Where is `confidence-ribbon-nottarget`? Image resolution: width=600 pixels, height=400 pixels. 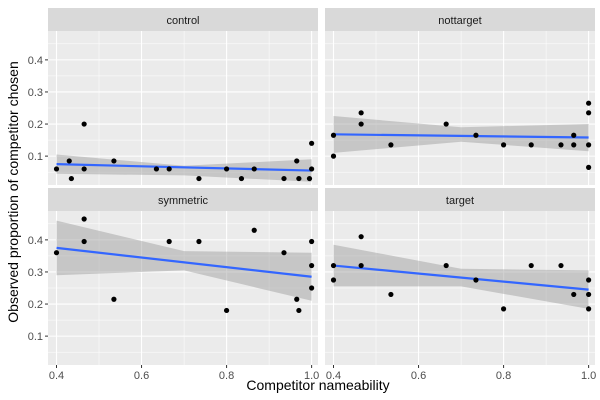
confidence-ribbon-nottarget is located at coordinates (461, 134).